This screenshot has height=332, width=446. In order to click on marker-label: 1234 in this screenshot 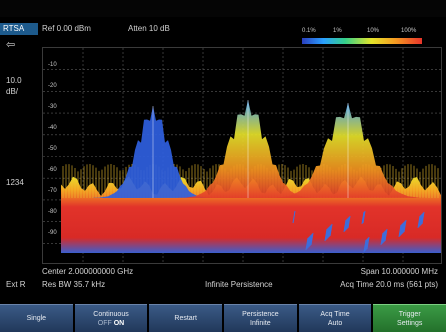, I will do `click(15, 182)`.